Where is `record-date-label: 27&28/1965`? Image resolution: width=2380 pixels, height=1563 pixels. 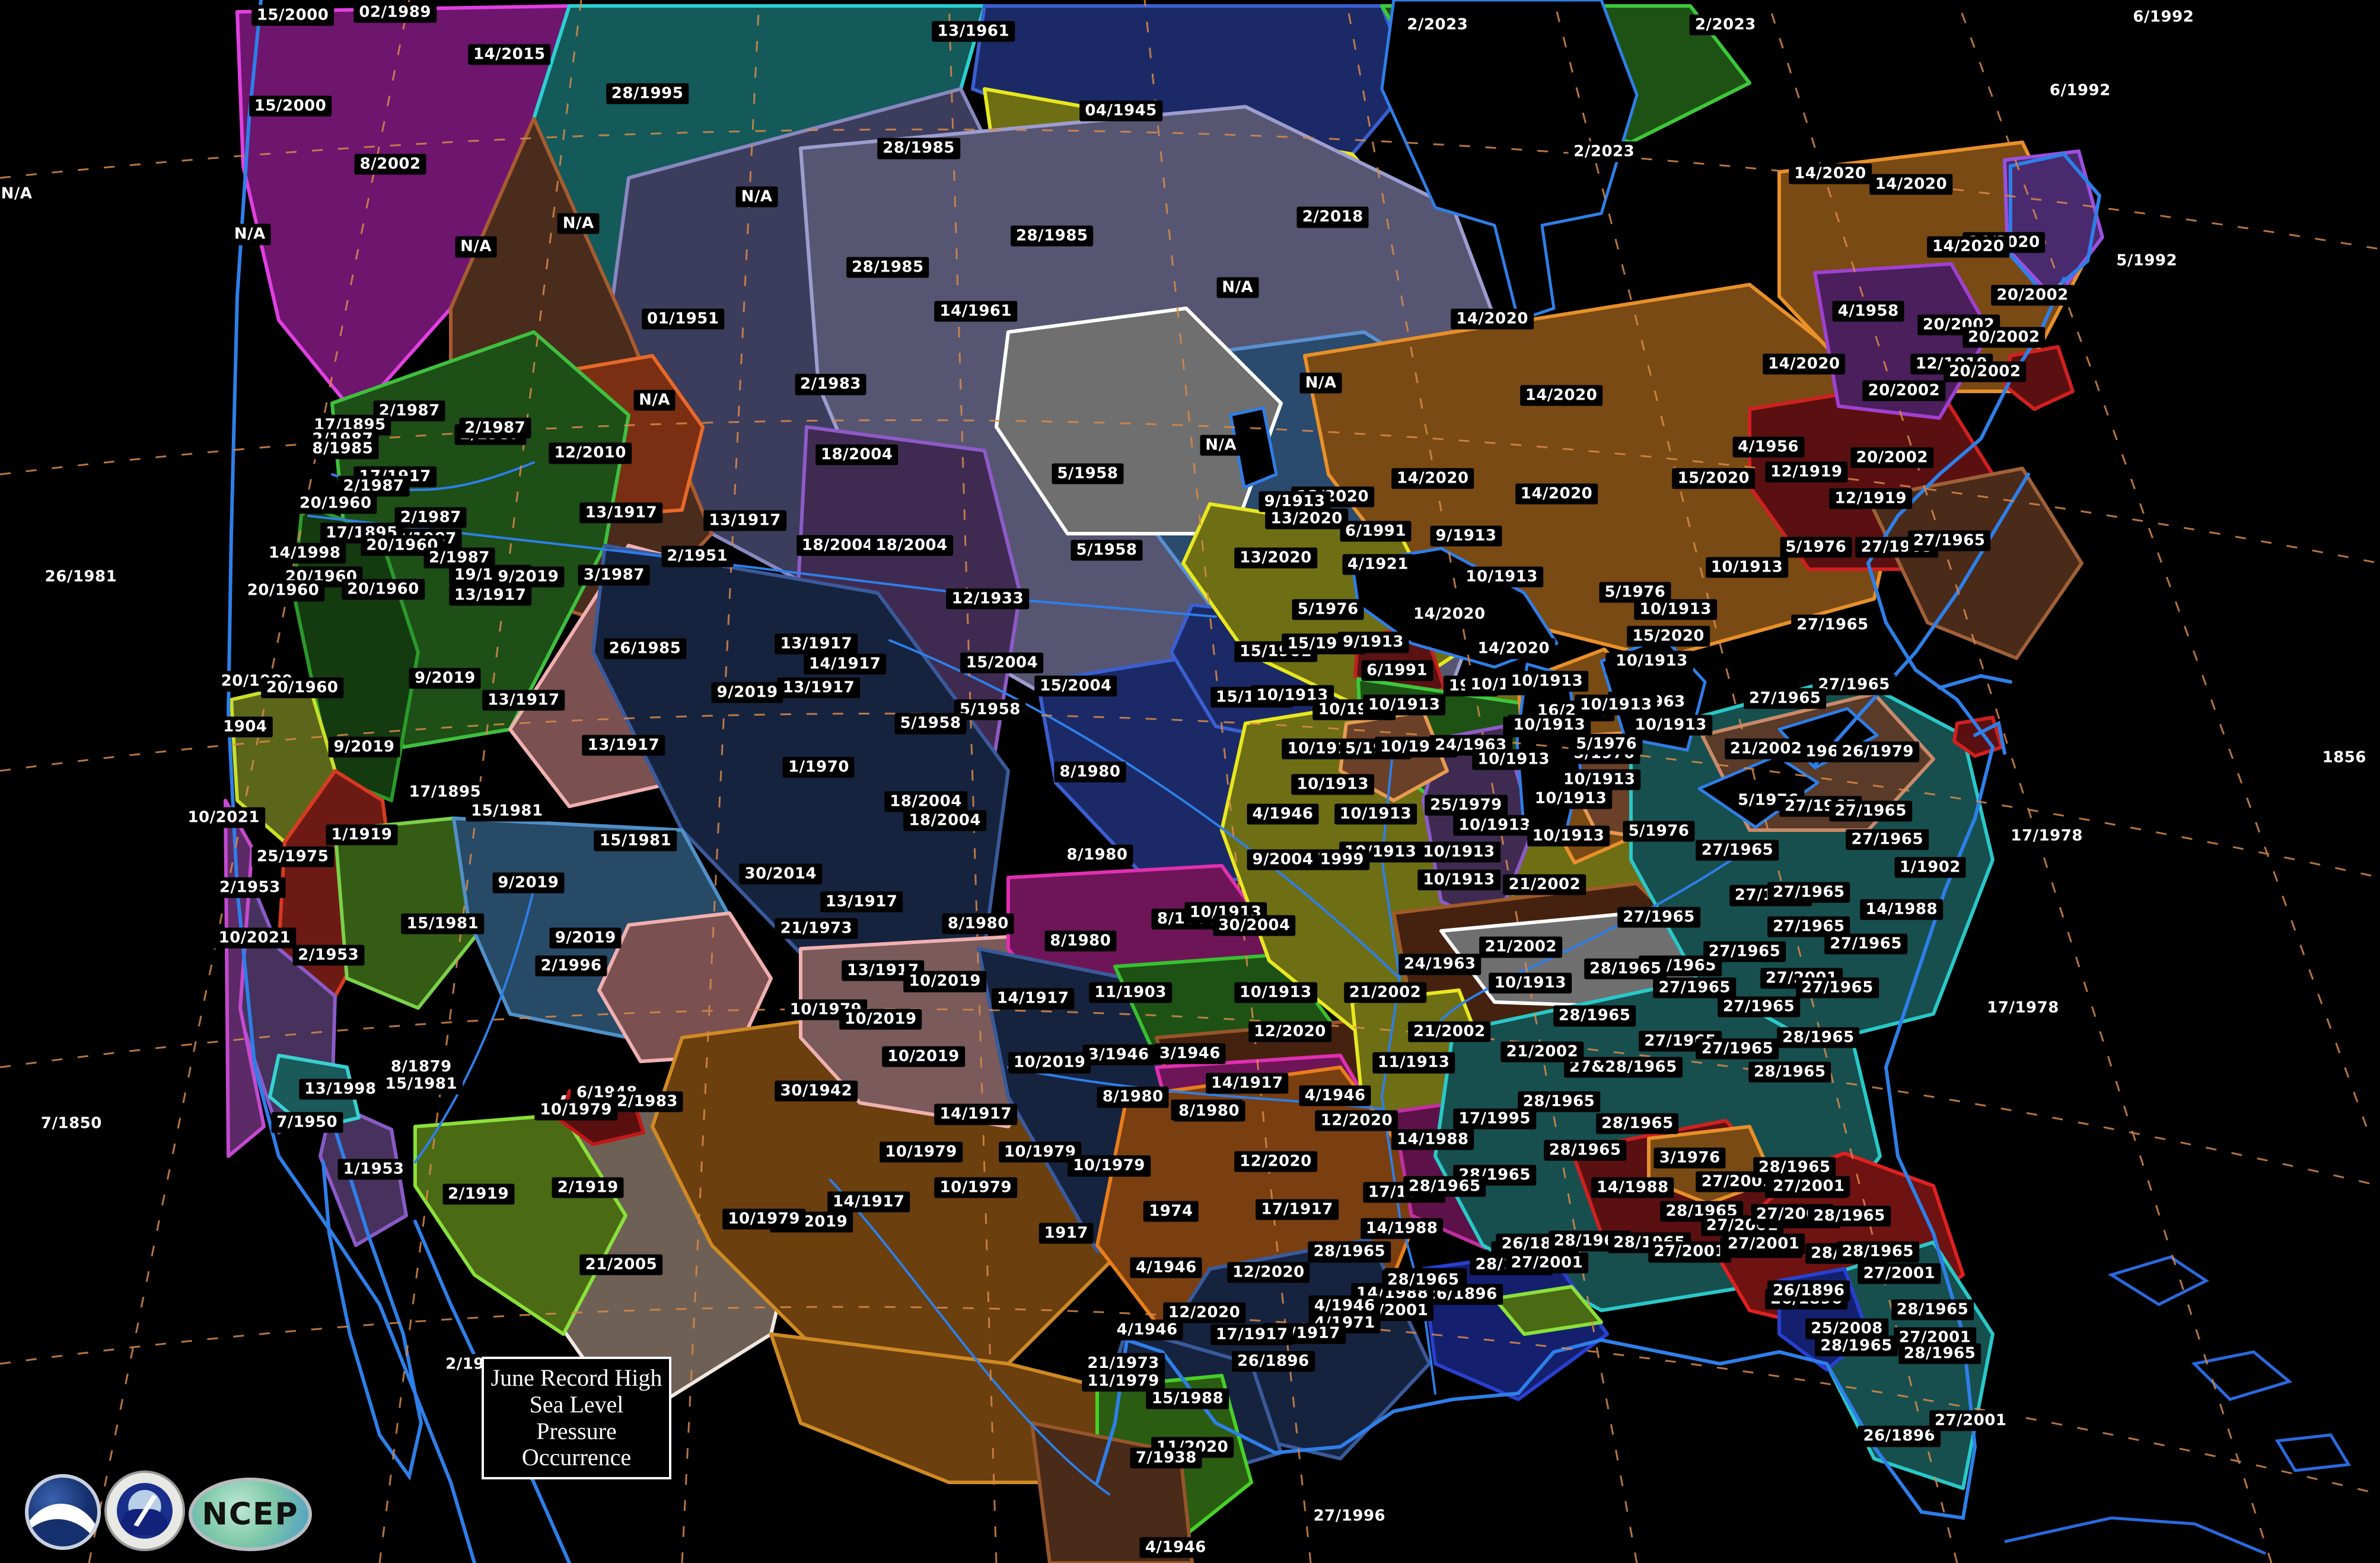
record-date-label: 27&28/1965 is located at coordinates (1623, 1067).